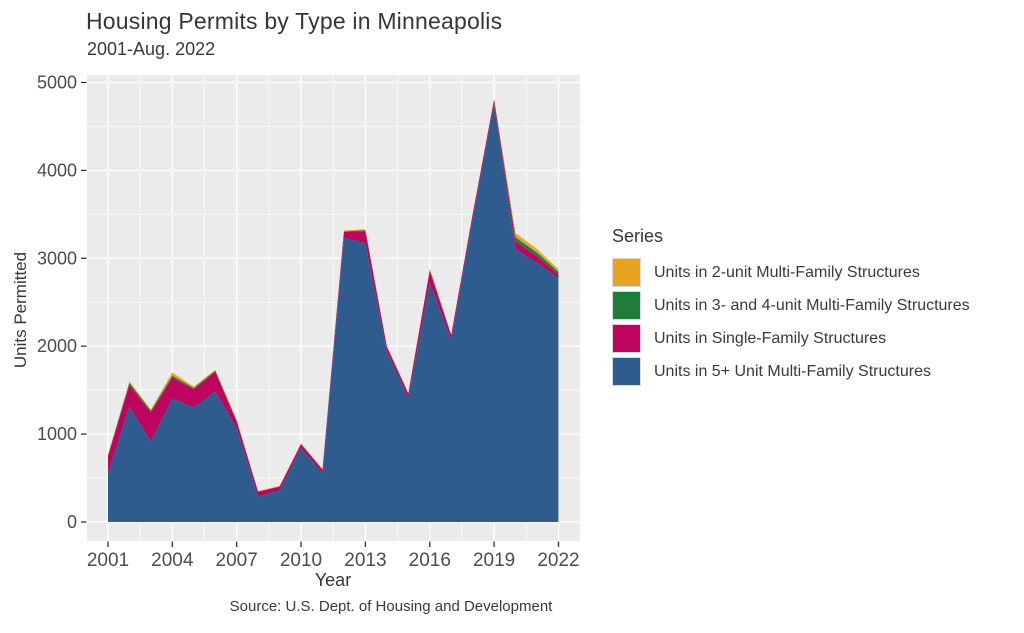  I want to click on legend-item: Units in 5+ Unit Multi-Family Structures, so click(791, 371).